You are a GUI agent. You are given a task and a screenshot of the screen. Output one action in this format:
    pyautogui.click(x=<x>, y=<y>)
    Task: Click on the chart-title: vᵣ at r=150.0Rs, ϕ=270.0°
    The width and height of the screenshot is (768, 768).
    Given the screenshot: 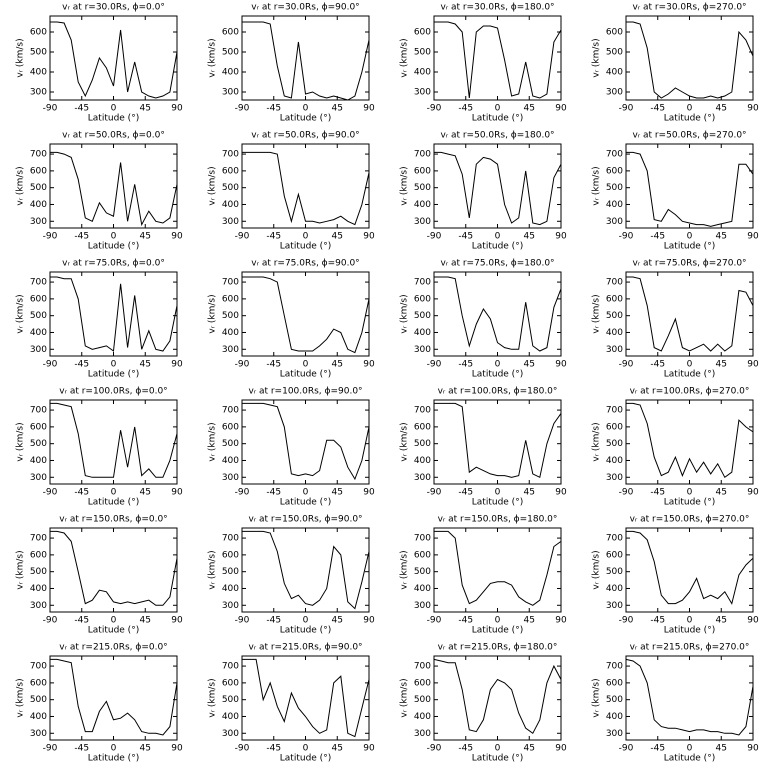 What is the action you would take?
    pyautogui.click(x=690, y=520)
    